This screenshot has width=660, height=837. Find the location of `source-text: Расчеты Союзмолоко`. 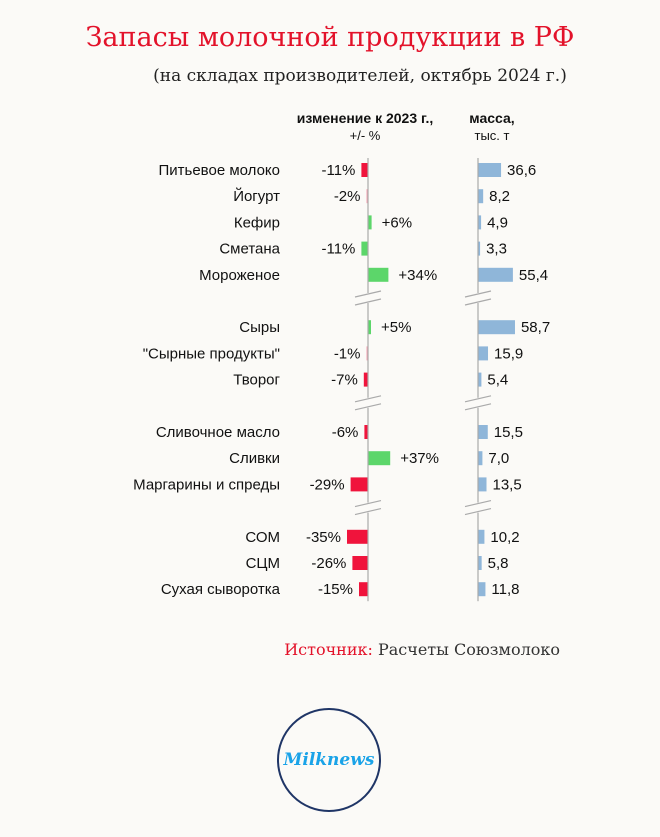

source-text: Расчеты Союзмолоко is located at coordinates (466, 649).